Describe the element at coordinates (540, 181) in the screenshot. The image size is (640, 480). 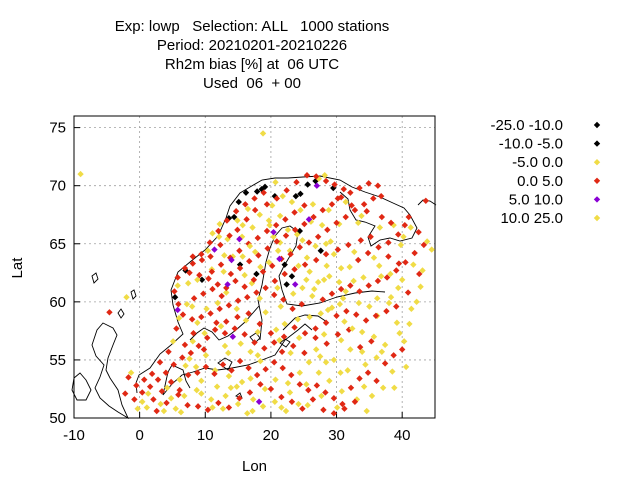
I see `legend-label-3: 0.0 5.0` at that location.